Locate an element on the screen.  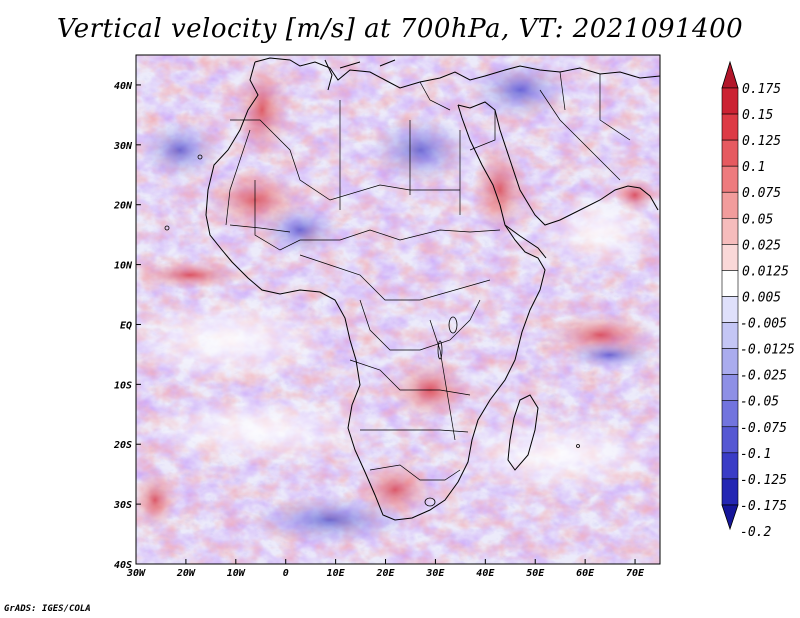
lon-tick-label: 50E is located at coordinates (535, 573).